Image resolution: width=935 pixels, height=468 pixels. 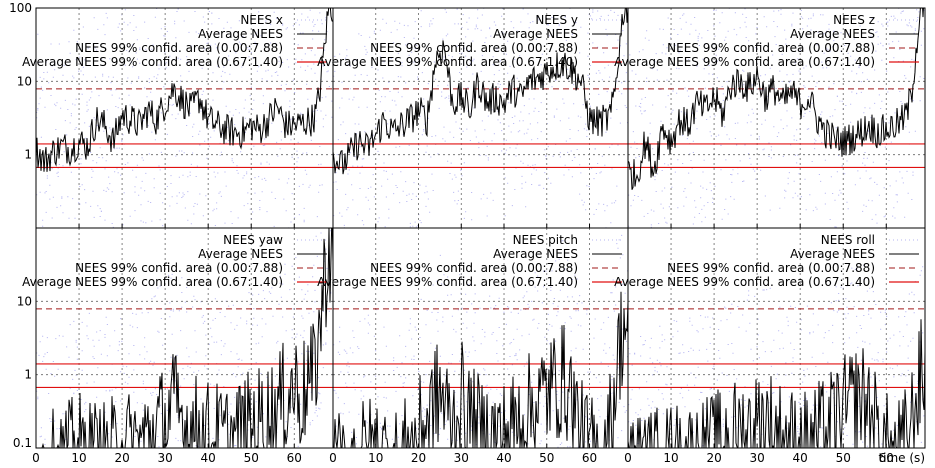 I want to click on x-axis-label: time (s), so click(x=901, y=458).